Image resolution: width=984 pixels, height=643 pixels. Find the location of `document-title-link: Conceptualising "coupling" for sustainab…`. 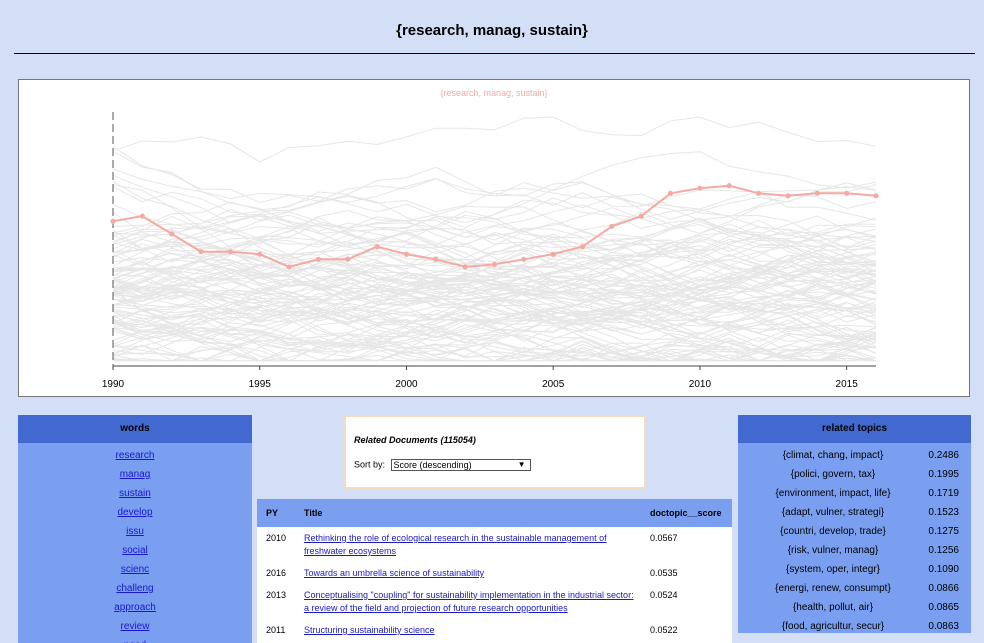

document-title-link: Conceptualising "coupling" for sustainab… is located at coordinates (469, 601).